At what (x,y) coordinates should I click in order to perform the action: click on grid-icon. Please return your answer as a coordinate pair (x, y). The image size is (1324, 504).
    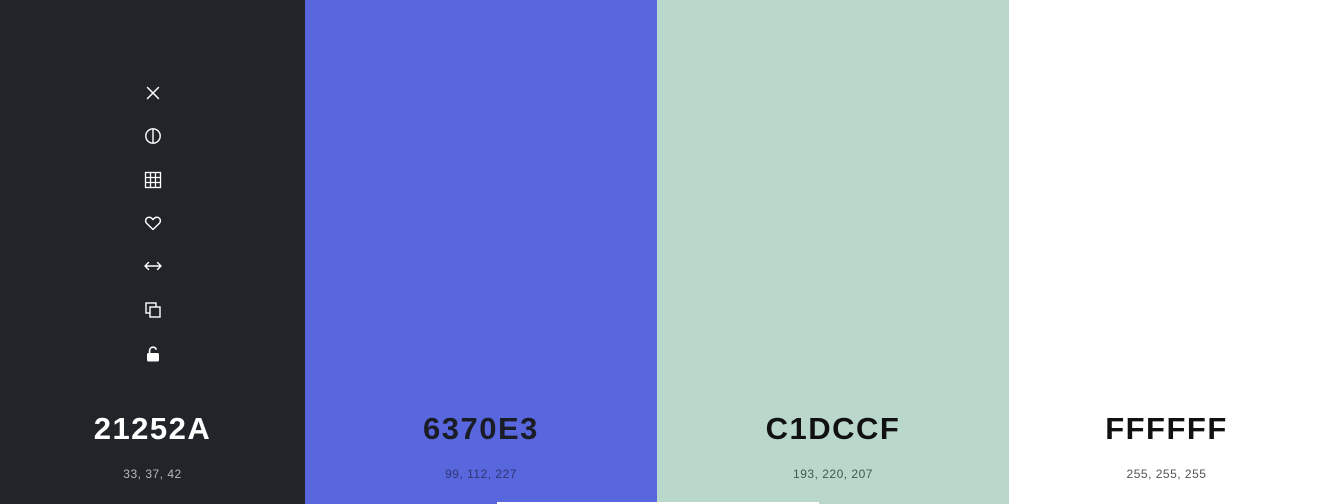
    Looking at the image, I should click on (153, 180).